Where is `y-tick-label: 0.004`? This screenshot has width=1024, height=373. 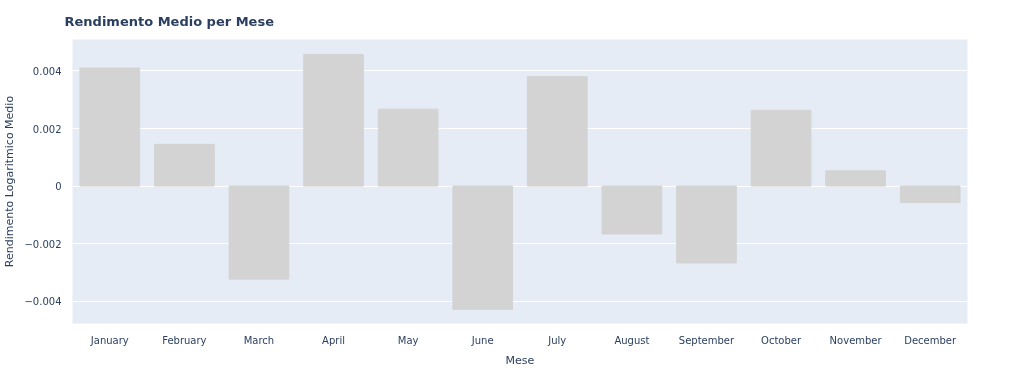
y-tick-label: 0.004 is located at coordinates (47, 71).